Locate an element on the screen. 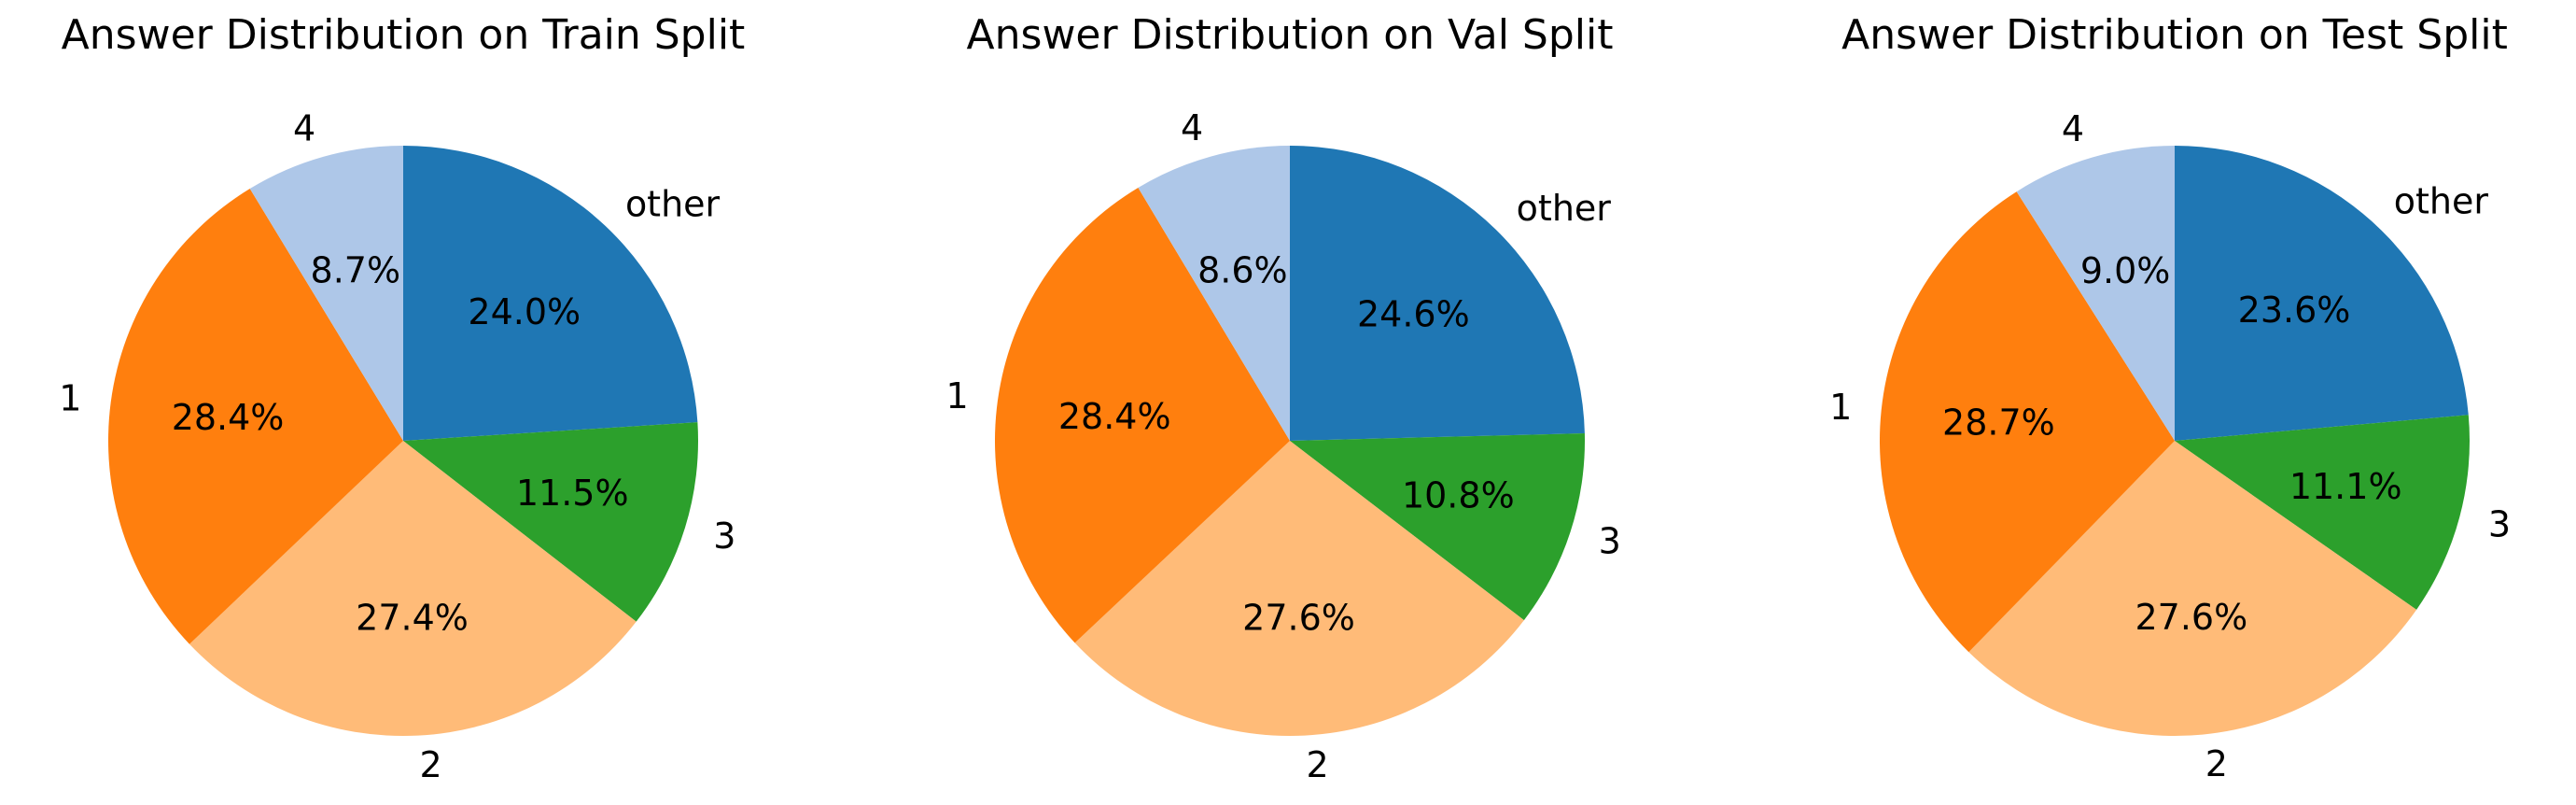 The width and height of the screenshot is (2576, 805). slice-percent-label: 8.7% is located at coordinates (356, 269).